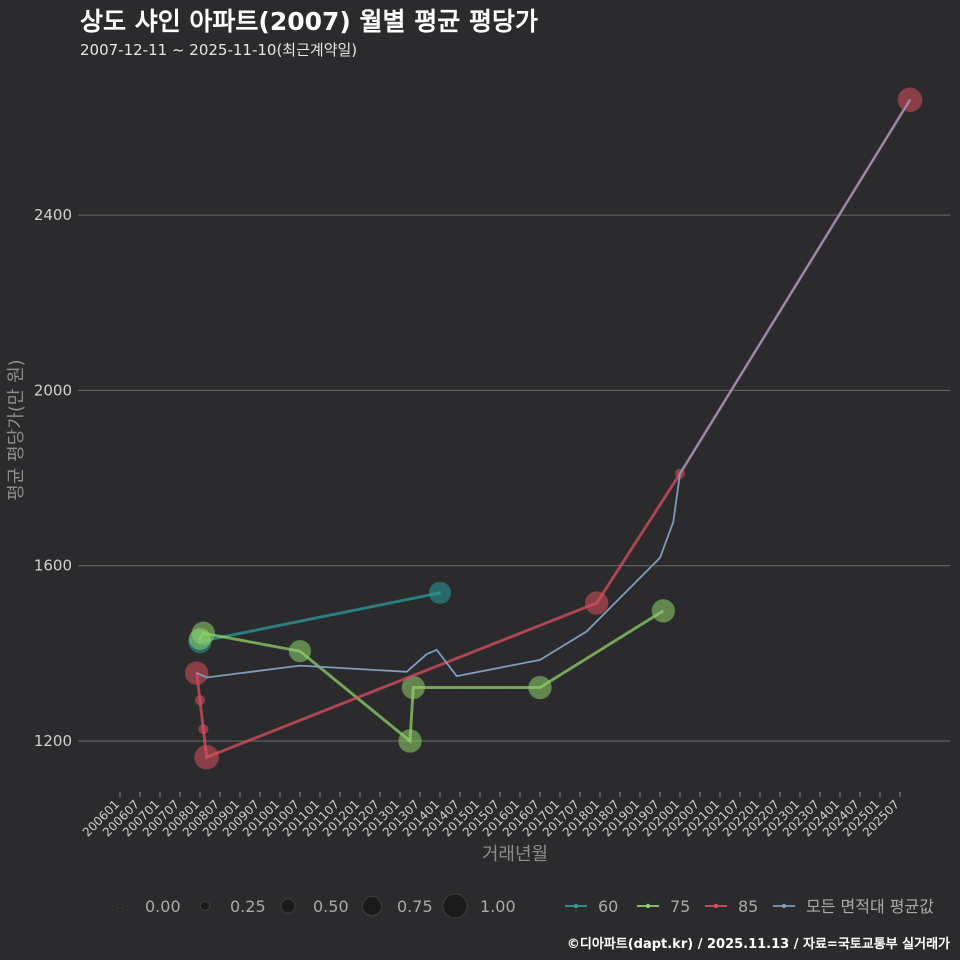 The image size is (960, 960). Describe the element at coordinates (591, 906) in the screenshot. I see `series-legend-item: 60` at that location.